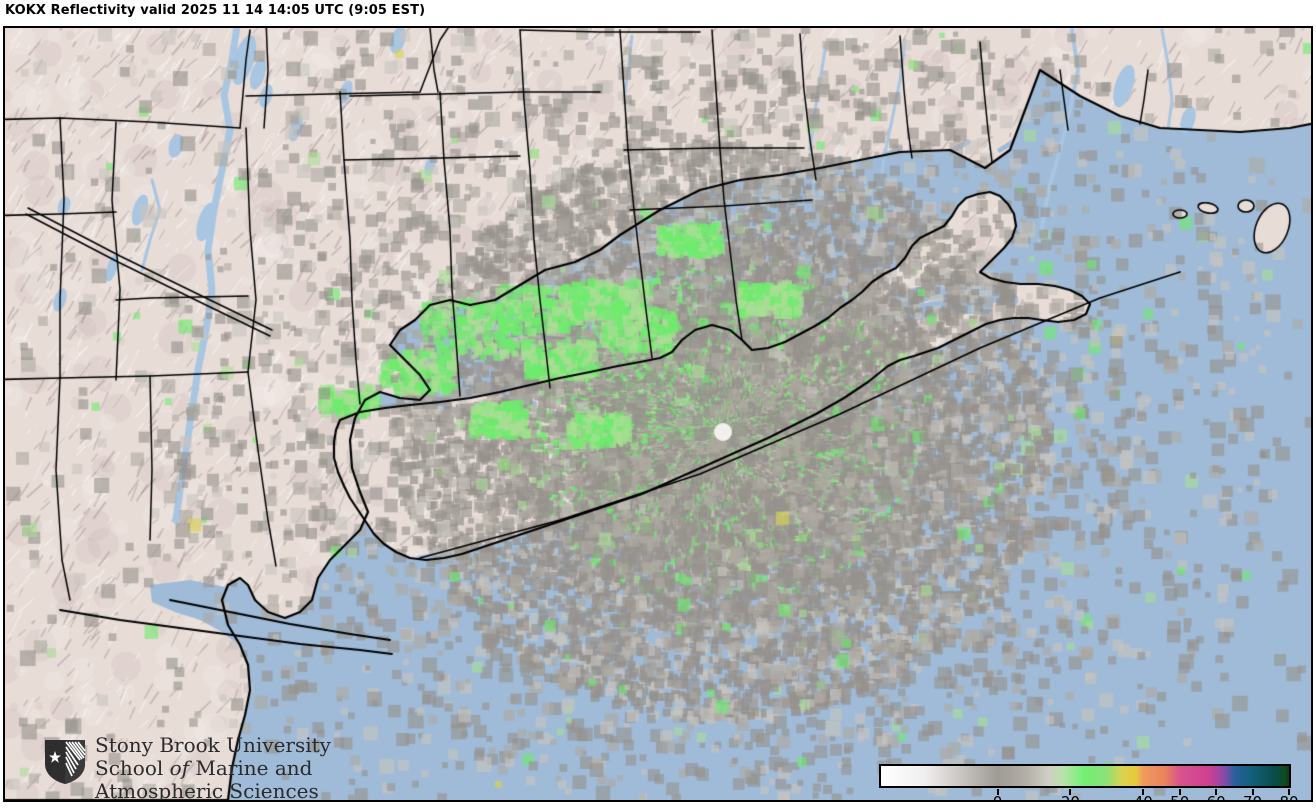 The image size is (1316, 811). I want to click on colorbar-tick-label-50: 50, so click(1180, 797).